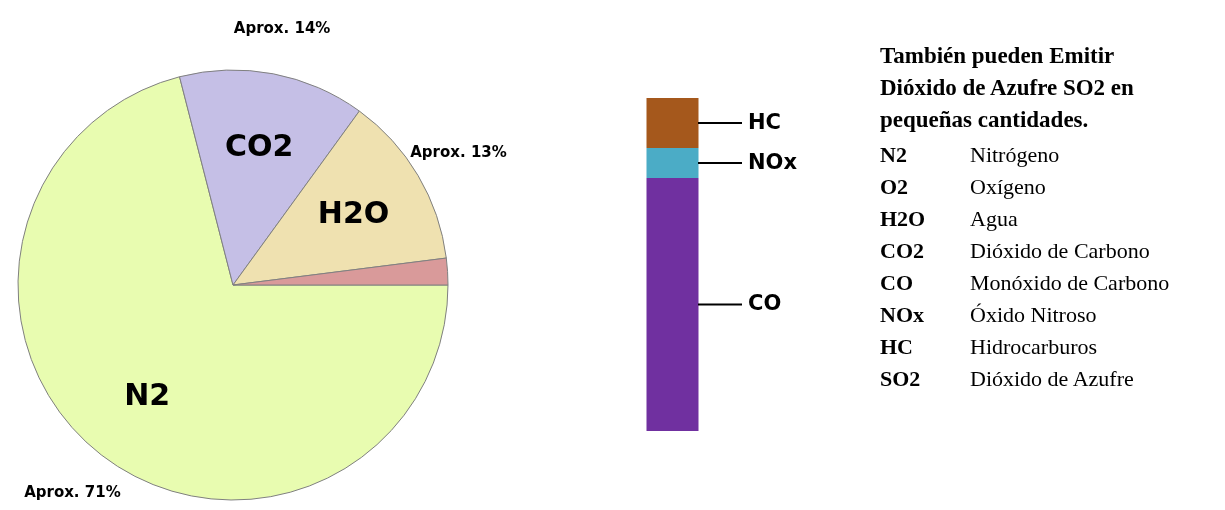  Describe the element at coordinates (902, 314) in the screenshot. I see `category-label: NOx` at that location.